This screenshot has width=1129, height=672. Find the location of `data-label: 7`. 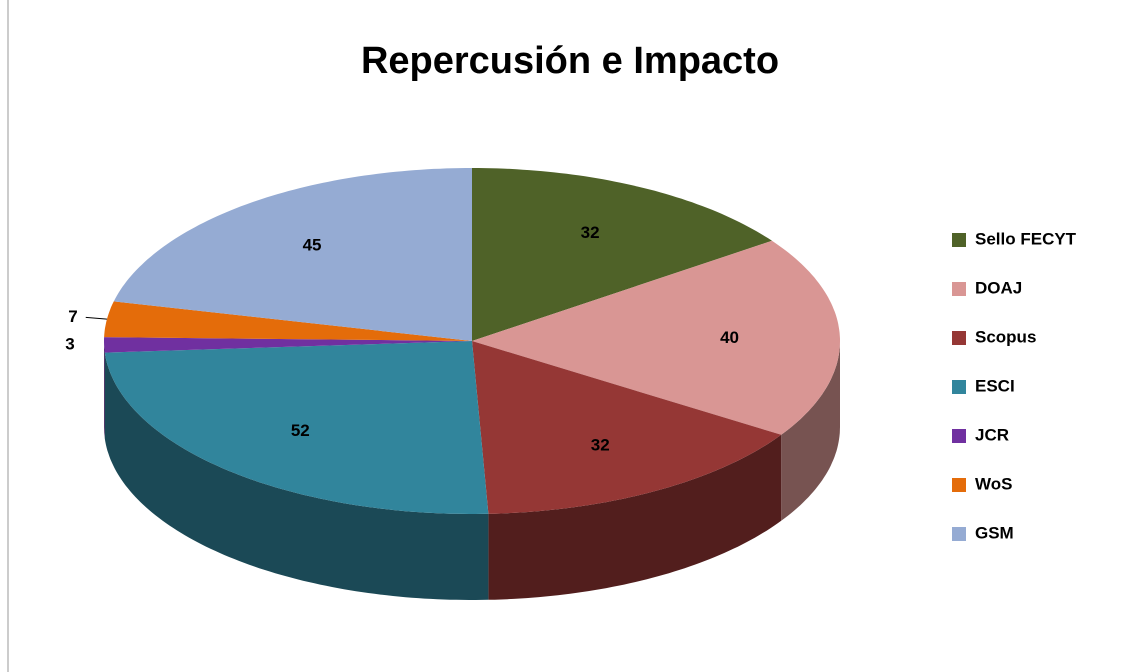

data-label: 7 is located at coordinates (72, 316).